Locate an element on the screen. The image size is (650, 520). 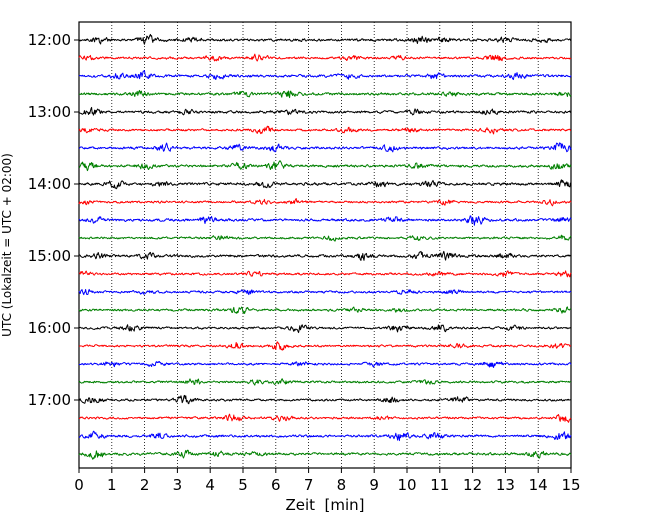
x-tick-label: 10 is located at coordinates (406, 485).